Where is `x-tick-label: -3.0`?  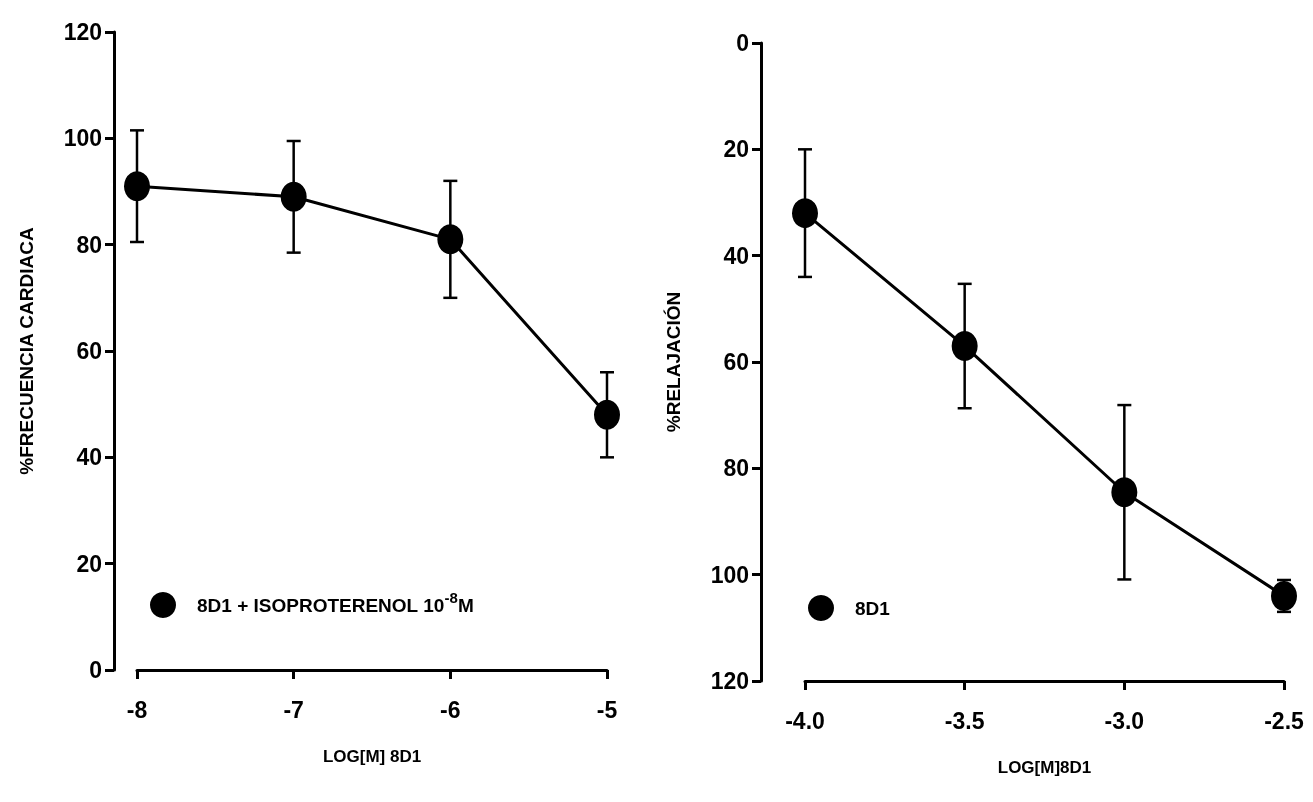 x-tick-label: -3.0 is located at coordinates (1124, 720).